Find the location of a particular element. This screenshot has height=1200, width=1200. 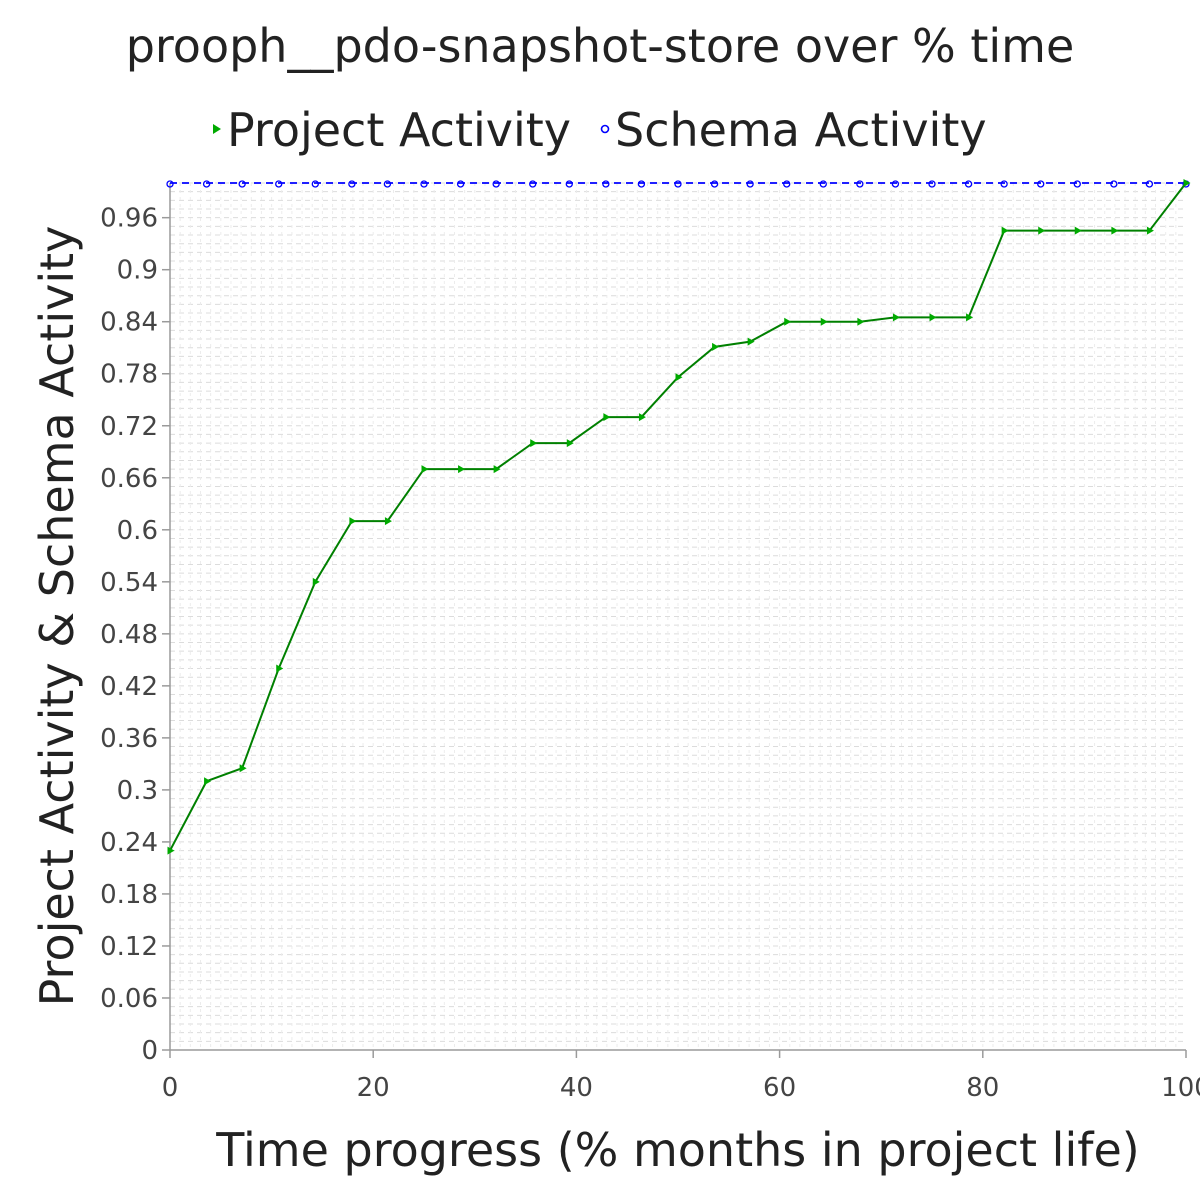

y-tick-label: 0.54 is located at coordinates (129, 583).